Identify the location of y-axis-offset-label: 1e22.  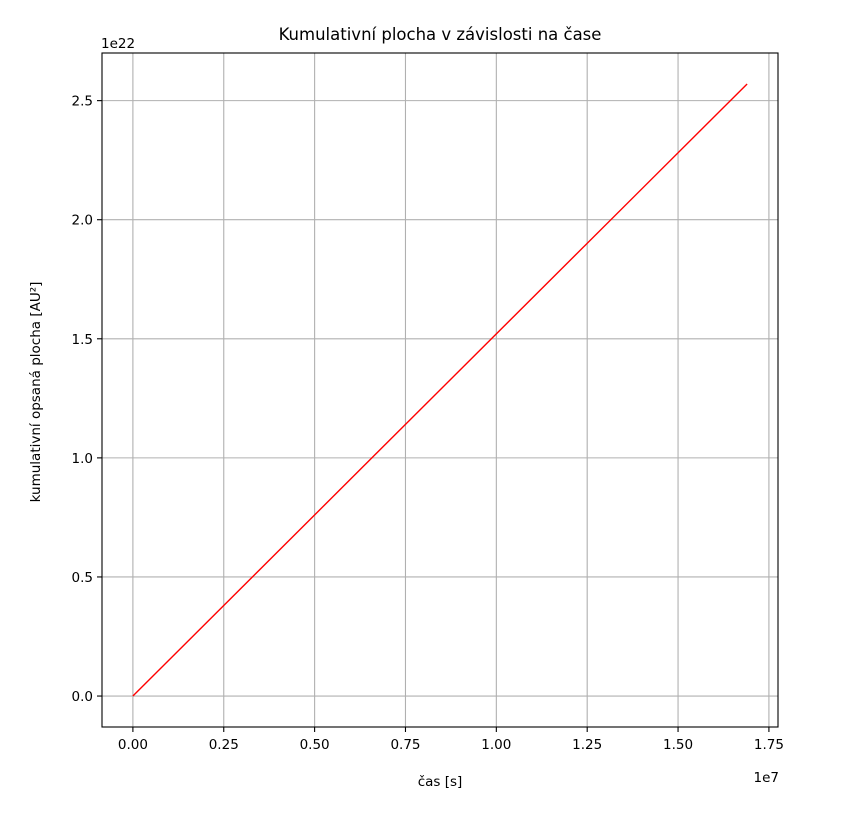
(118, 44).